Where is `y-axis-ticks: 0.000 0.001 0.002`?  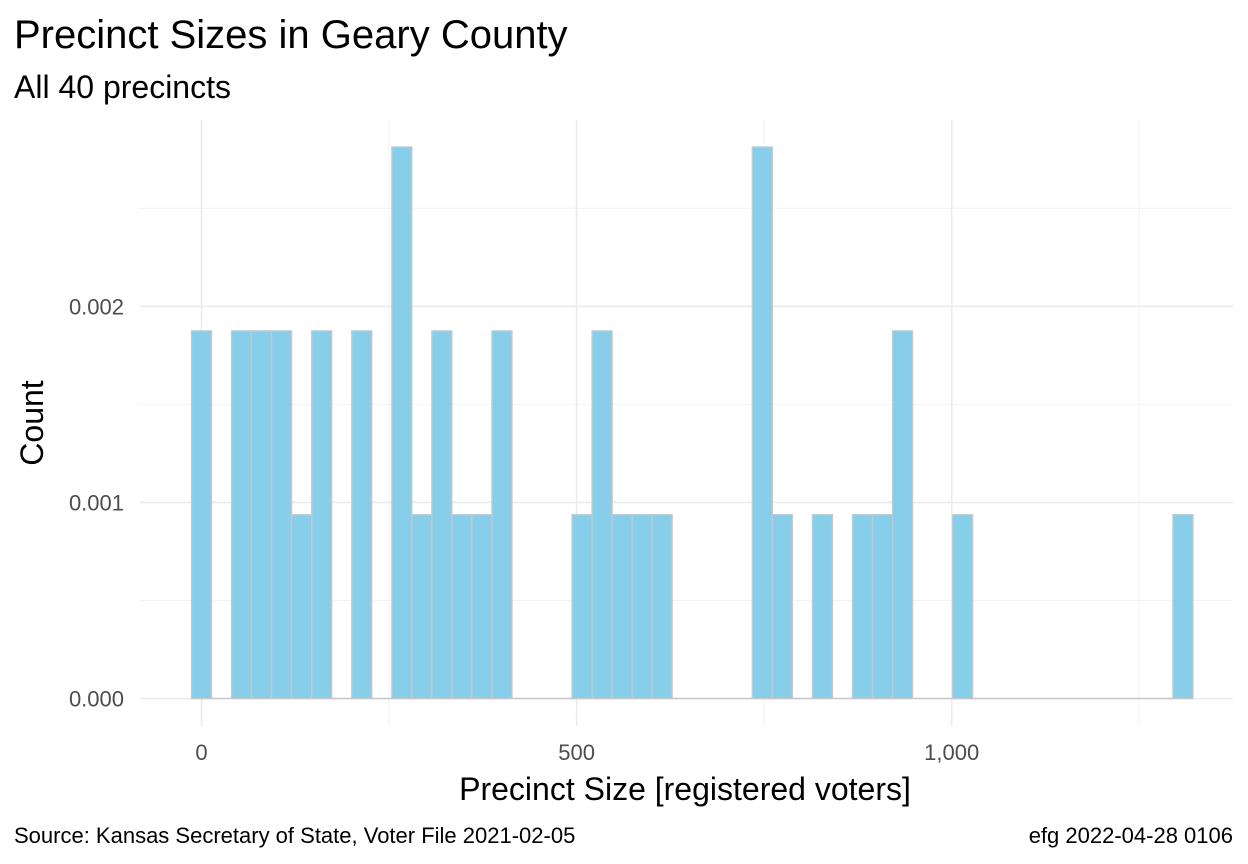
y-axis-ticks: 0.000 0.001 0.002 is located at coordinates (96, 502).